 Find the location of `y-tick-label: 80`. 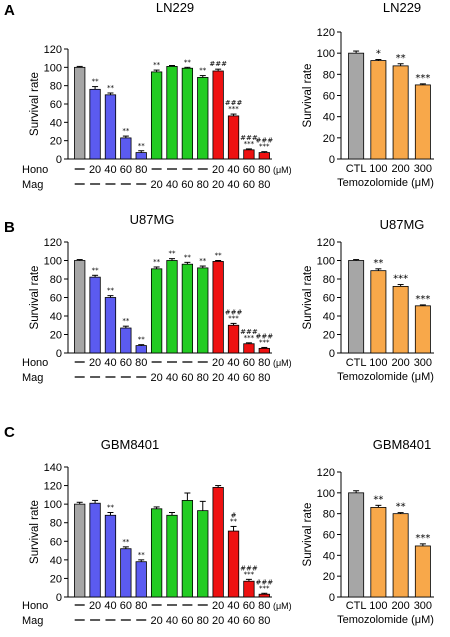

y-tick-label: 80 is located at coordinates (329, 280).